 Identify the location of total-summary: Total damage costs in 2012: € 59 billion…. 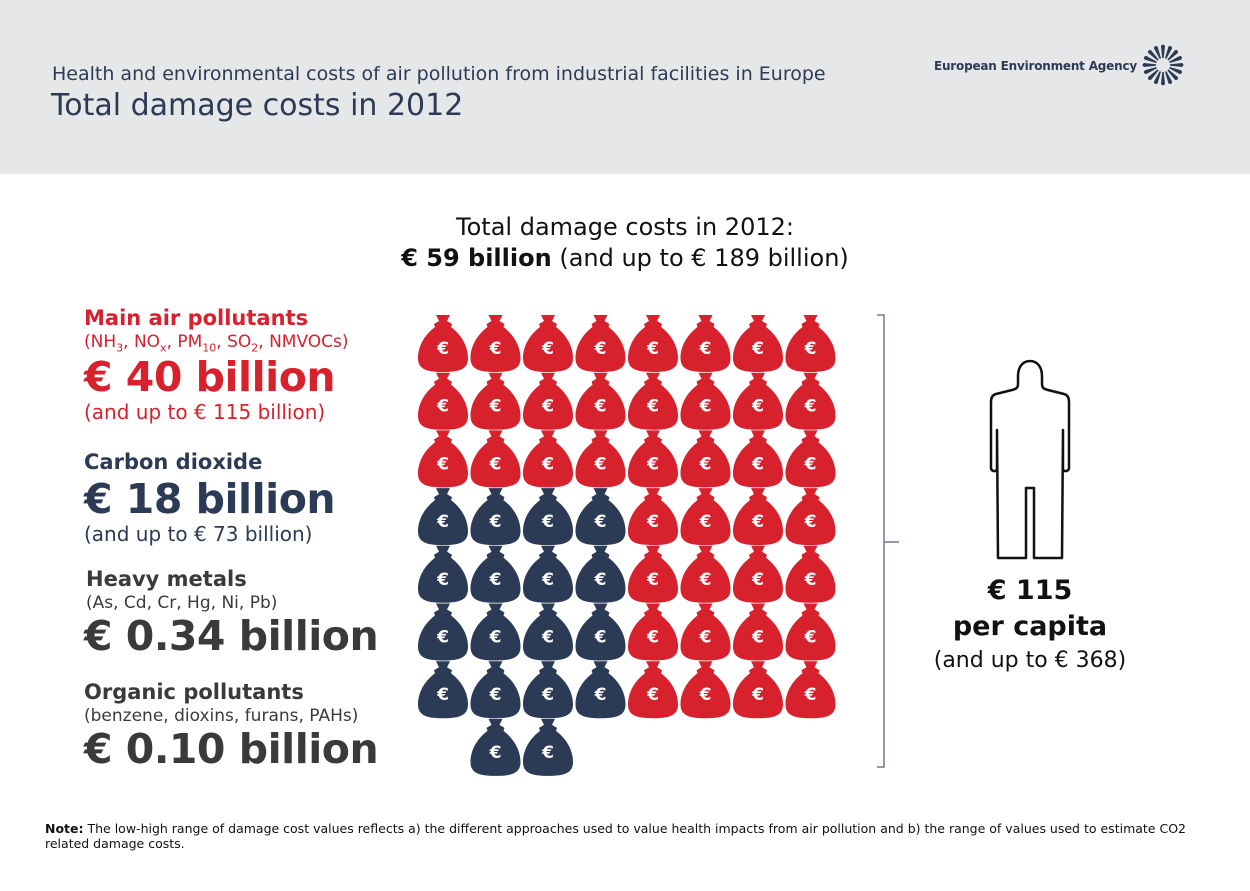
(625, 243).